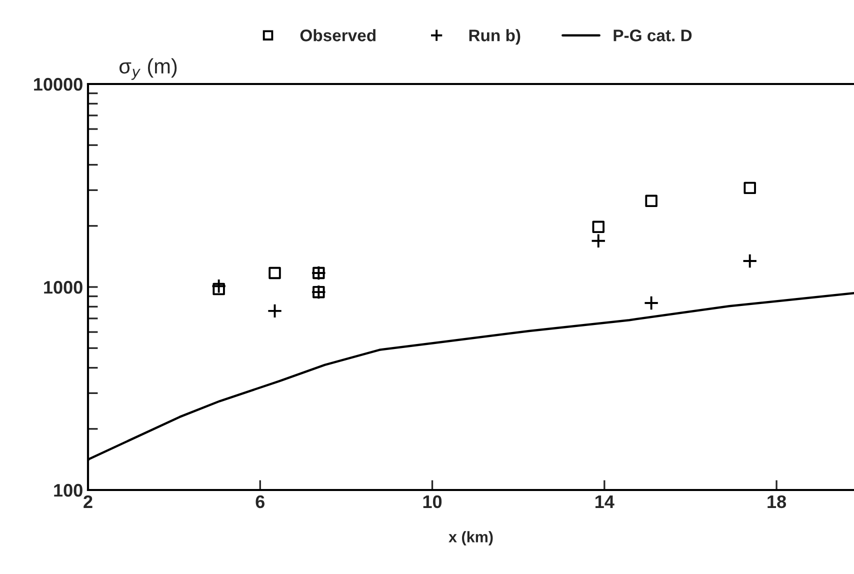 The height and width of the screenshot is (574, 854). What do you see at coordinates (88, 501) in the screenshot?
I see `x-tick-label: 2` at bounding box center [88, 501].